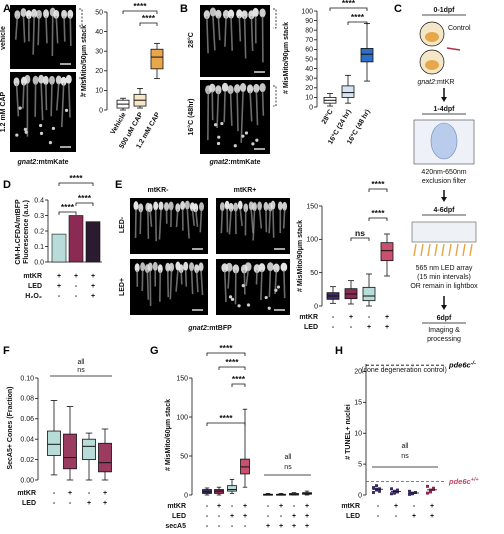  What do you see at coordinates (39, 262) in the screenshot?
I see `d-y-tick-label: 0.0` at bounding box center [39, 262].